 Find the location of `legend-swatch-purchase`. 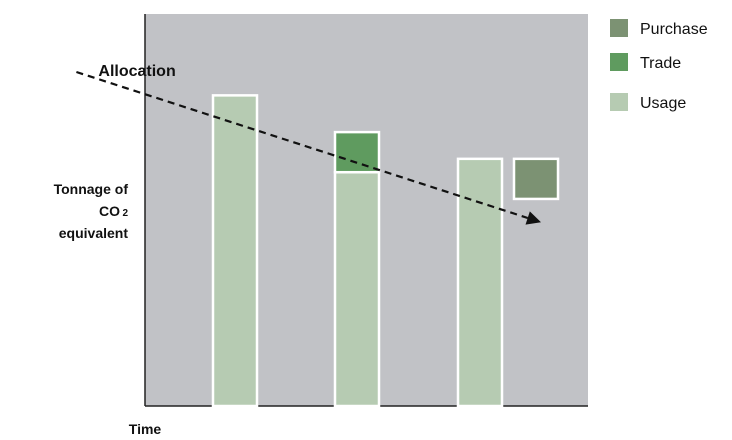

legend-swatch-purchase is located at coordinates (619, 28).